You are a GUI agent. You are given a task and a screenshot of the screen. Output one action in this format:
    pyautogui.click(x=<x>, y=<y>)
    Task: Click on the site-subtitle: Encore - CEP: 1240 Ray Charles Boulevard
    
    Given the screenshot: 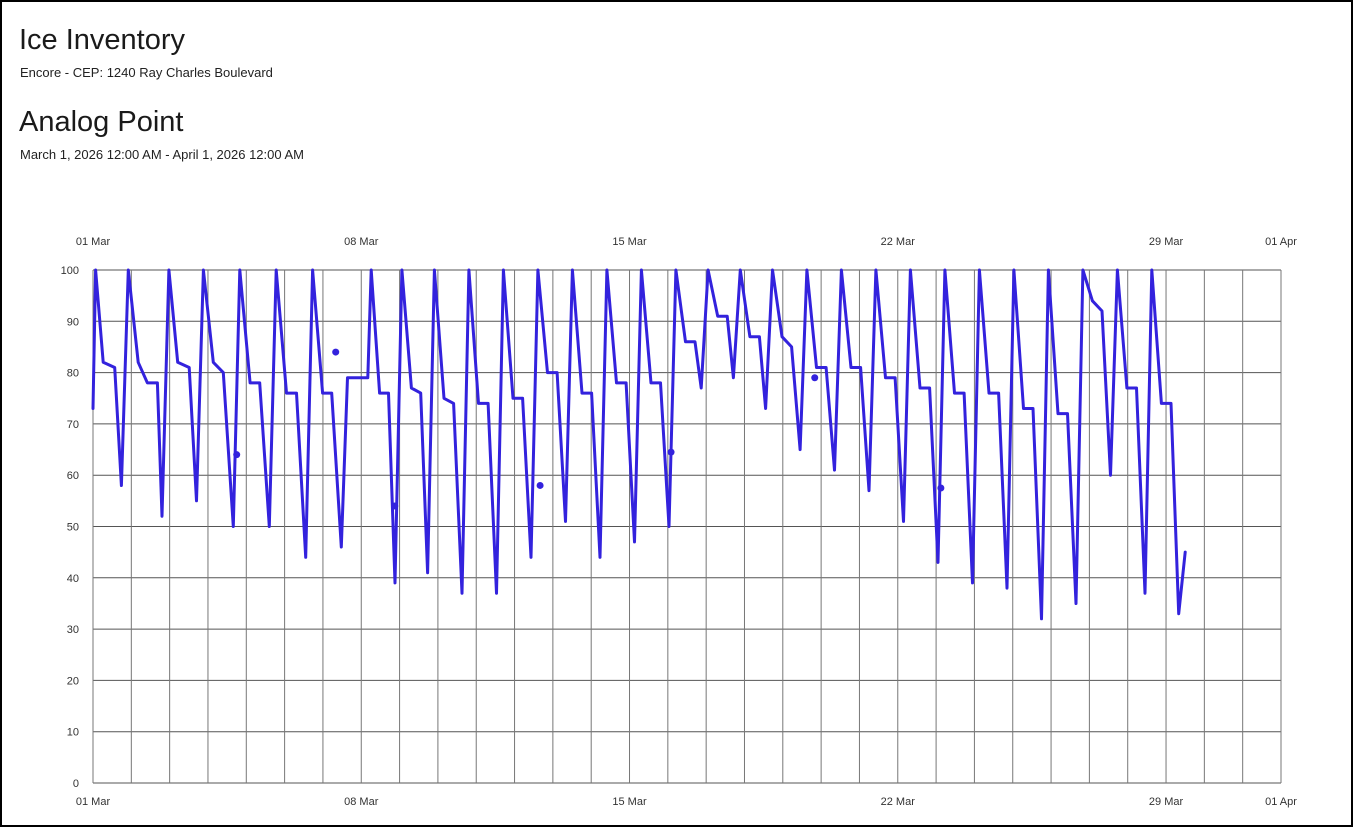 What is the action you would take?
    pyautogui.click(x=146, y=72)
    